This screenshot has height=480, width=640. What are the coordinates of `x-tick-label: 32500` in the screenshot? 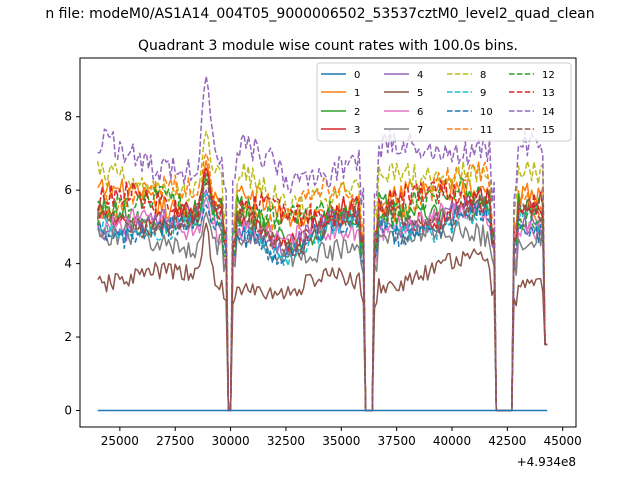 It's located at (286, 441).